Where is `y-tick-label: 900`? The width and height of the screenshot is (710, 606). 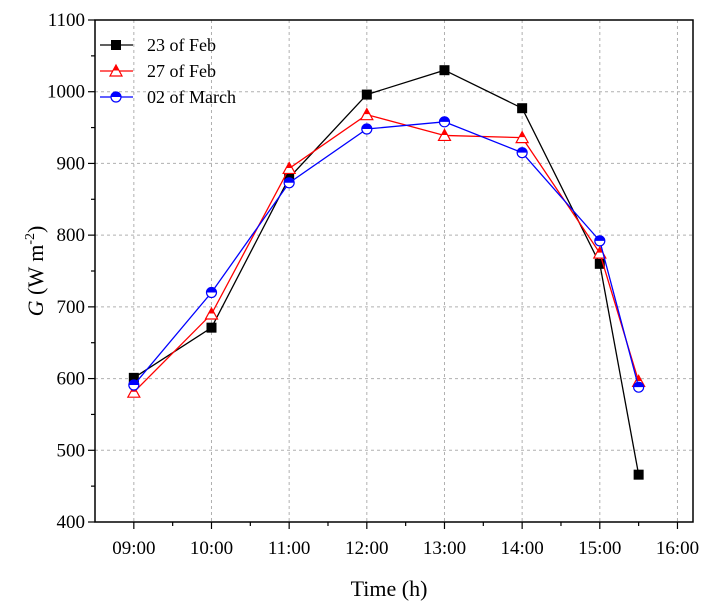 y-tick-label: 900 is located at coordinates (71, 163).